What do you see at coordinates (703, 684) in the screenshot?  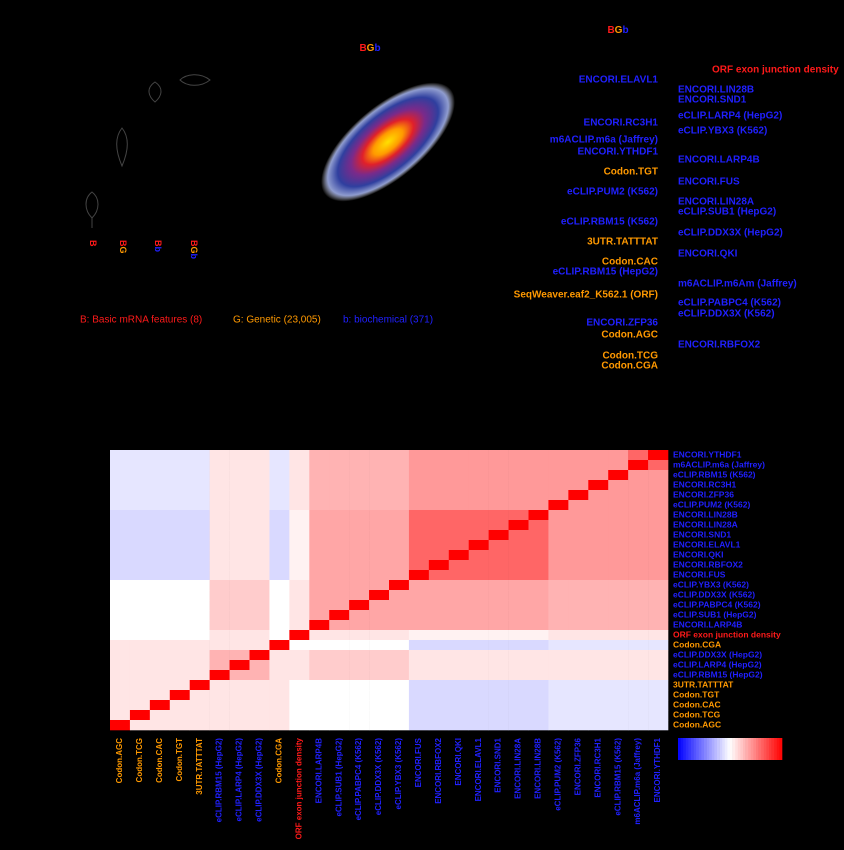 I see `row-label: 3UTR.TATTTAT` at bounding box center [703, 684].